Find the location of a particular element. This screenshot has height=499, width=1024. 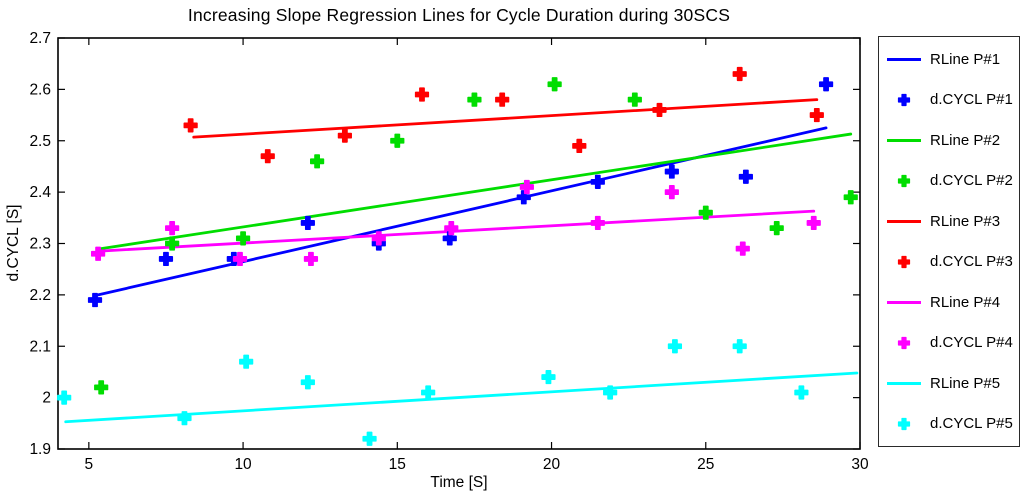

x-axis-label: Time [S] is located at coordinates (459, 482).